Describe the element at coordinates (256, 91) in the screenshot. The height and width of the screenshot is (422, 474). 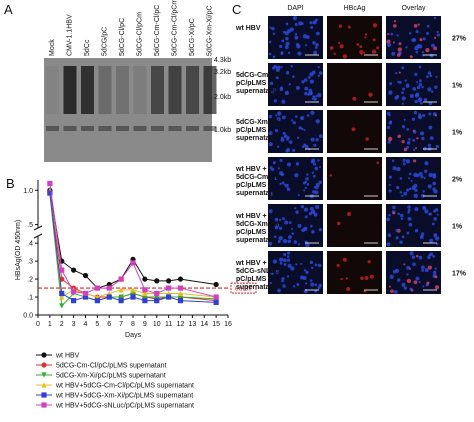
I see `row-label: supernatant` at that location.